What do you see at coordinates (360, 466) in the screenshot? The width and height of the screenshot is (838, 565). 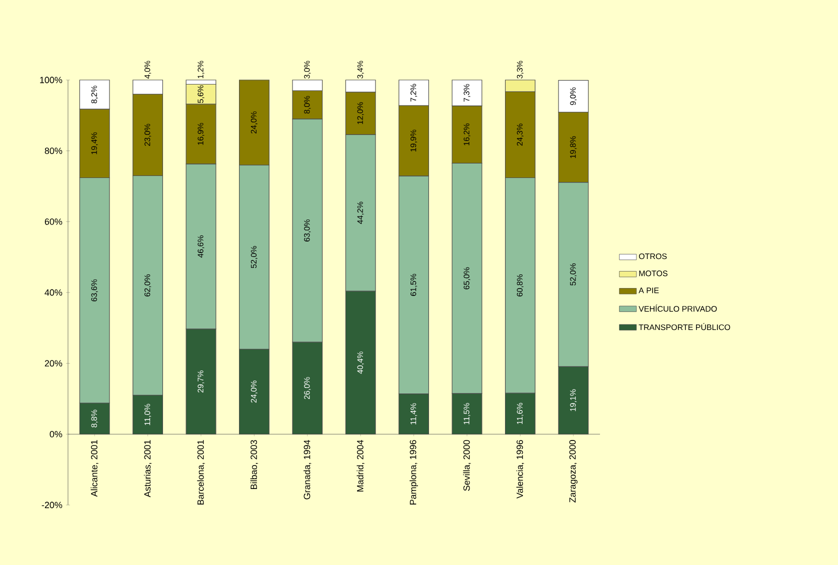 I see `x-tick-label: Madrid, 2004` at bounding box center [360, 466].